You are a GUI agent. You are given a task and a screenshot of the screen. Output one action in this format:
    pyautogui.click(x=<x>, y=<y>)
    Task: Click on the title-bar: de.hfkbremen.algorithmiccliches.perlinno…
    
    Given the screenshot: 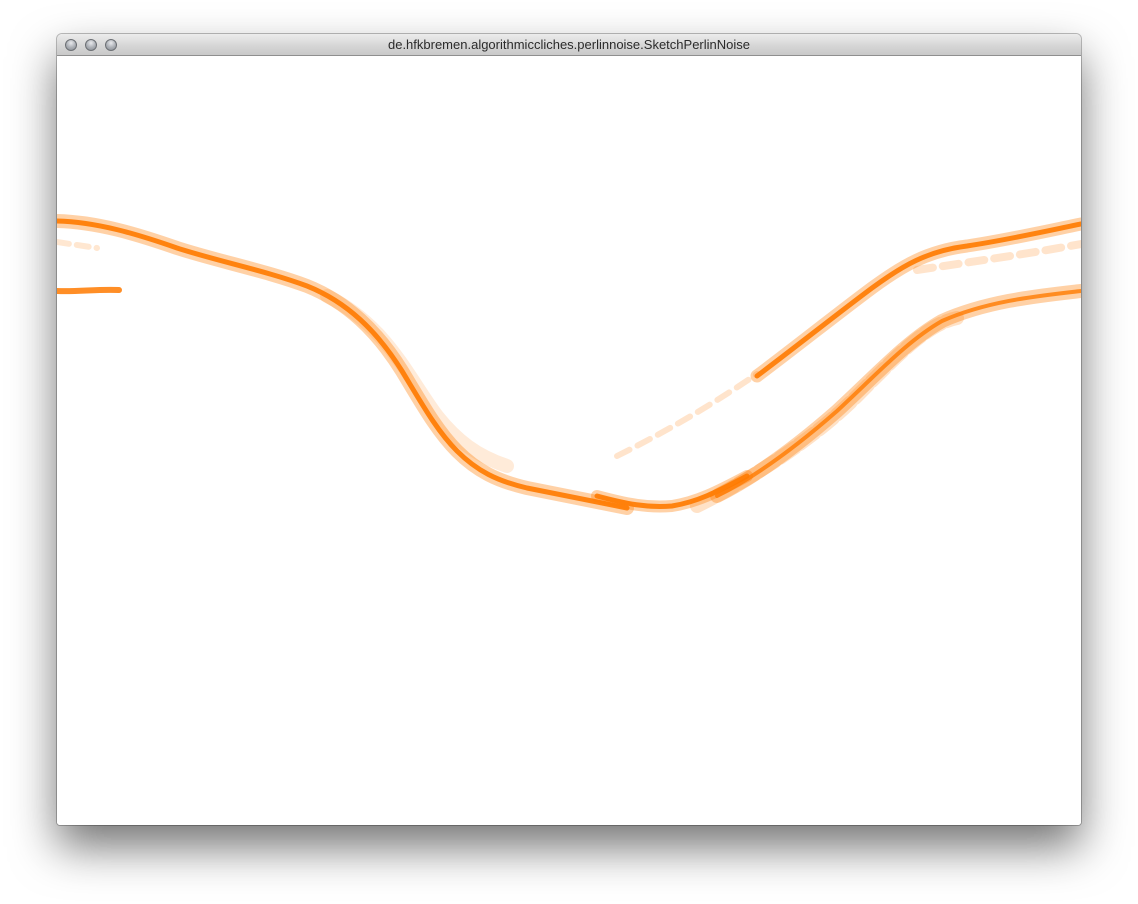 What is the action you would take?
    pyautogui.click(x=569, y=45)
    